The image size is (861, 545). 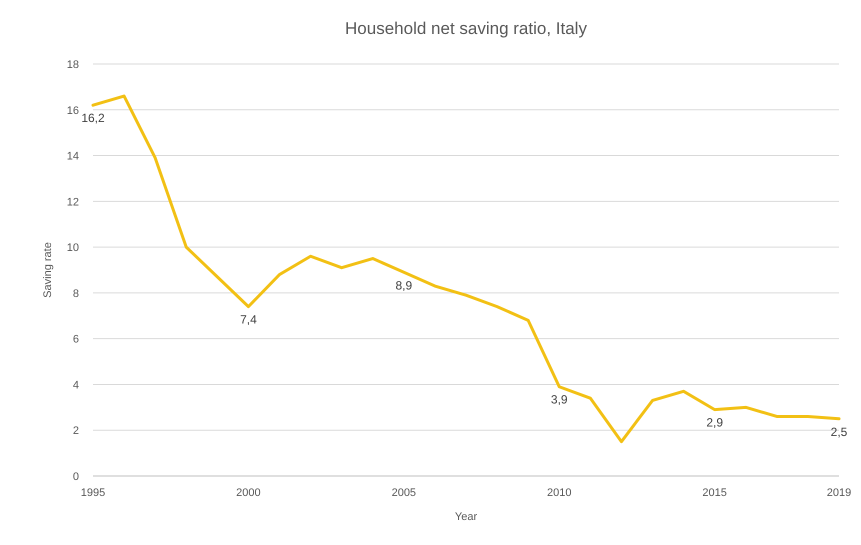 What do you see at coordinates (466, 28) in the screenshot?
I see `chart-title: Household net saving ratio, Italy` at bounding box center [466, 28].